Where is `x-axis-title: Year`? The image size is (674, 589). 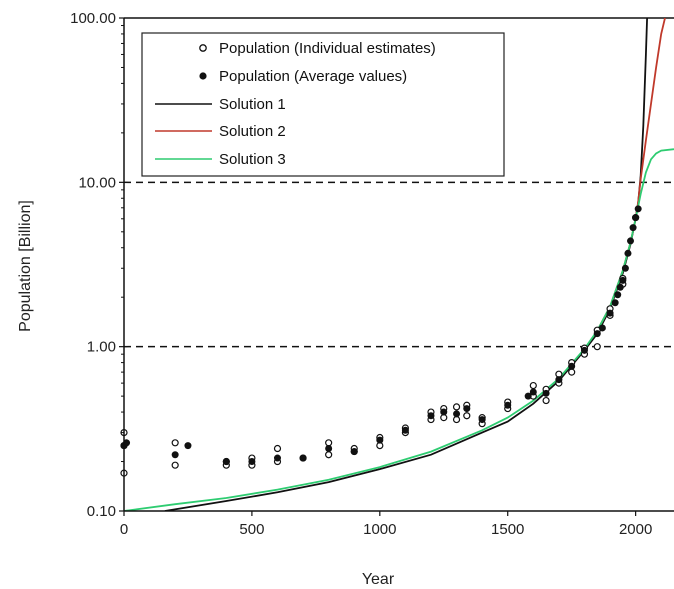
x-axis-title: Year is located at coordinates (378, 579).